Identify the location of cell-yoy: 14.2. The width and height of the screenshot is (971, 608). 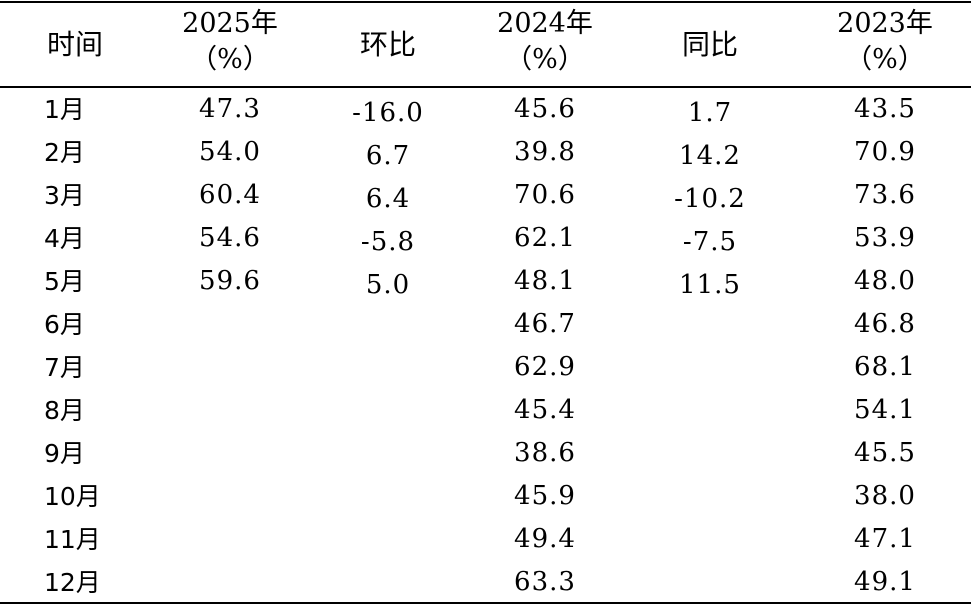
(710, 156).